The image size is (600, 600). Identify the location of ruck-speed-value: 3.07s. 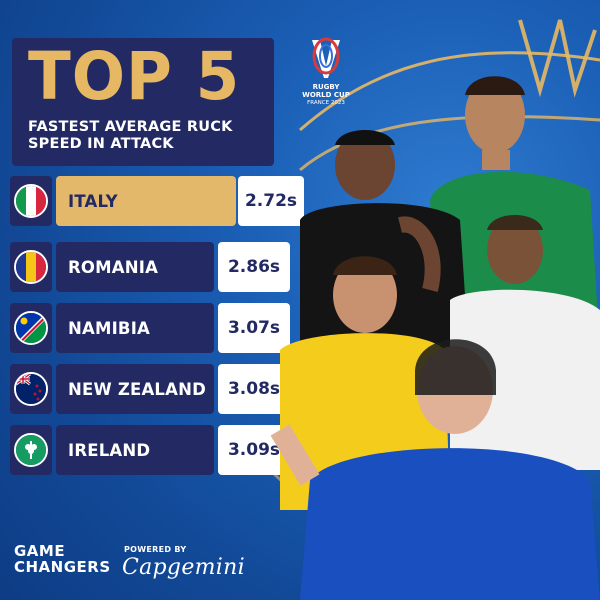
(254, 328).